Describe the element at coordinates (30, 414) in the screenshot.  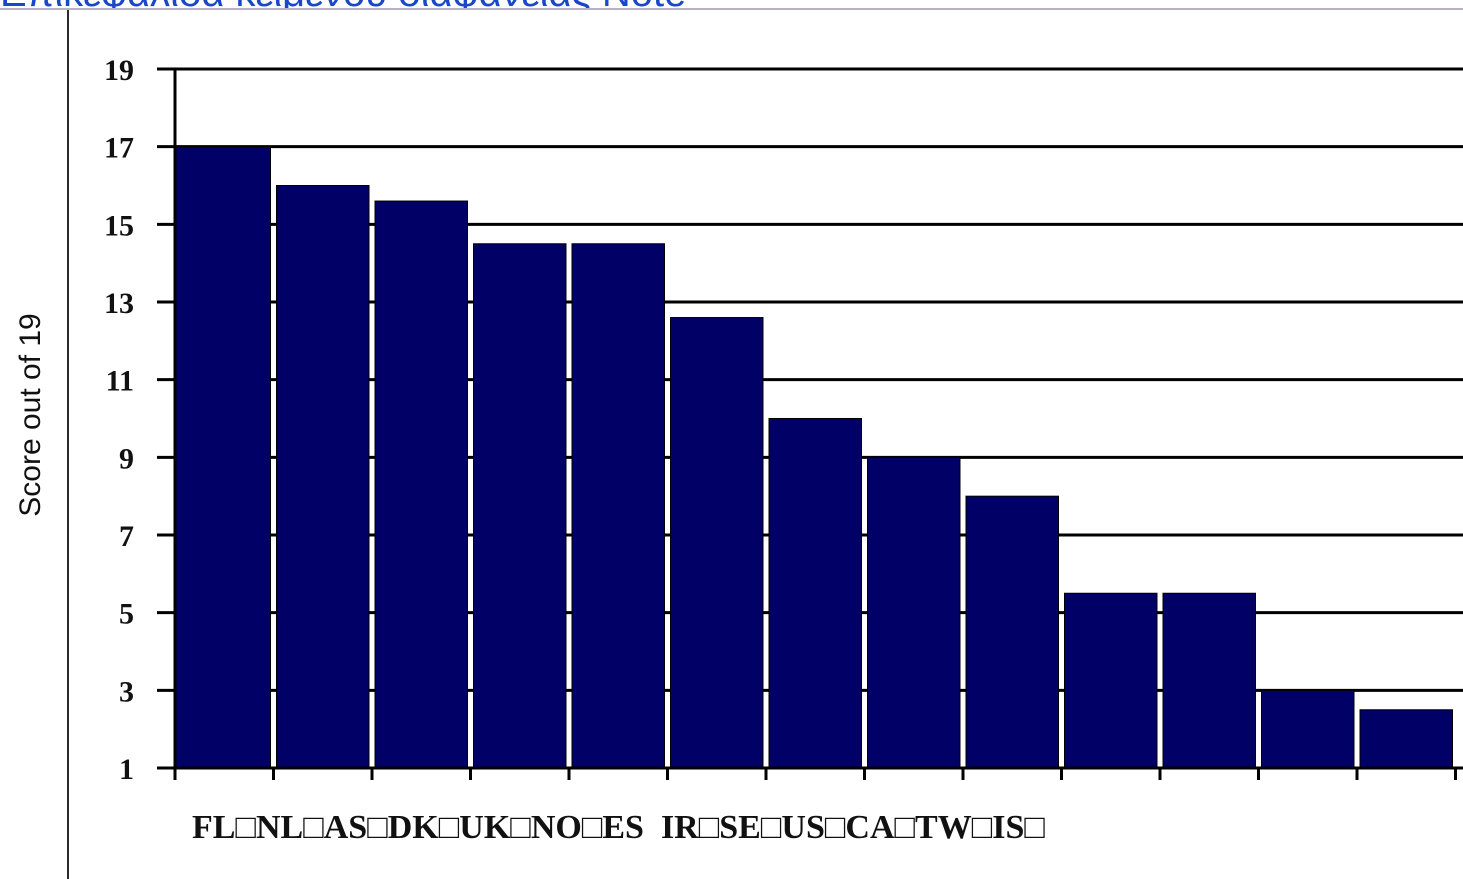
I see `y-axis-label: Score out of 19` at that location.